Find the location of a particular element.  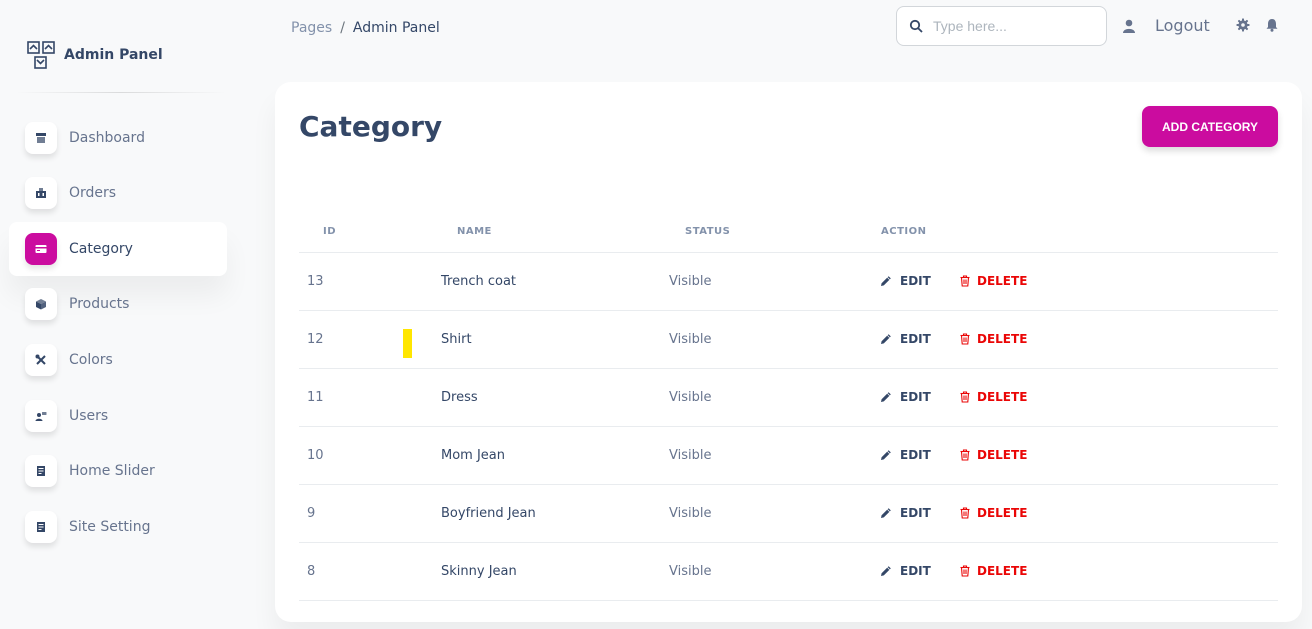

sidebar-item-label: Colors is located at coordinates (91, 360).